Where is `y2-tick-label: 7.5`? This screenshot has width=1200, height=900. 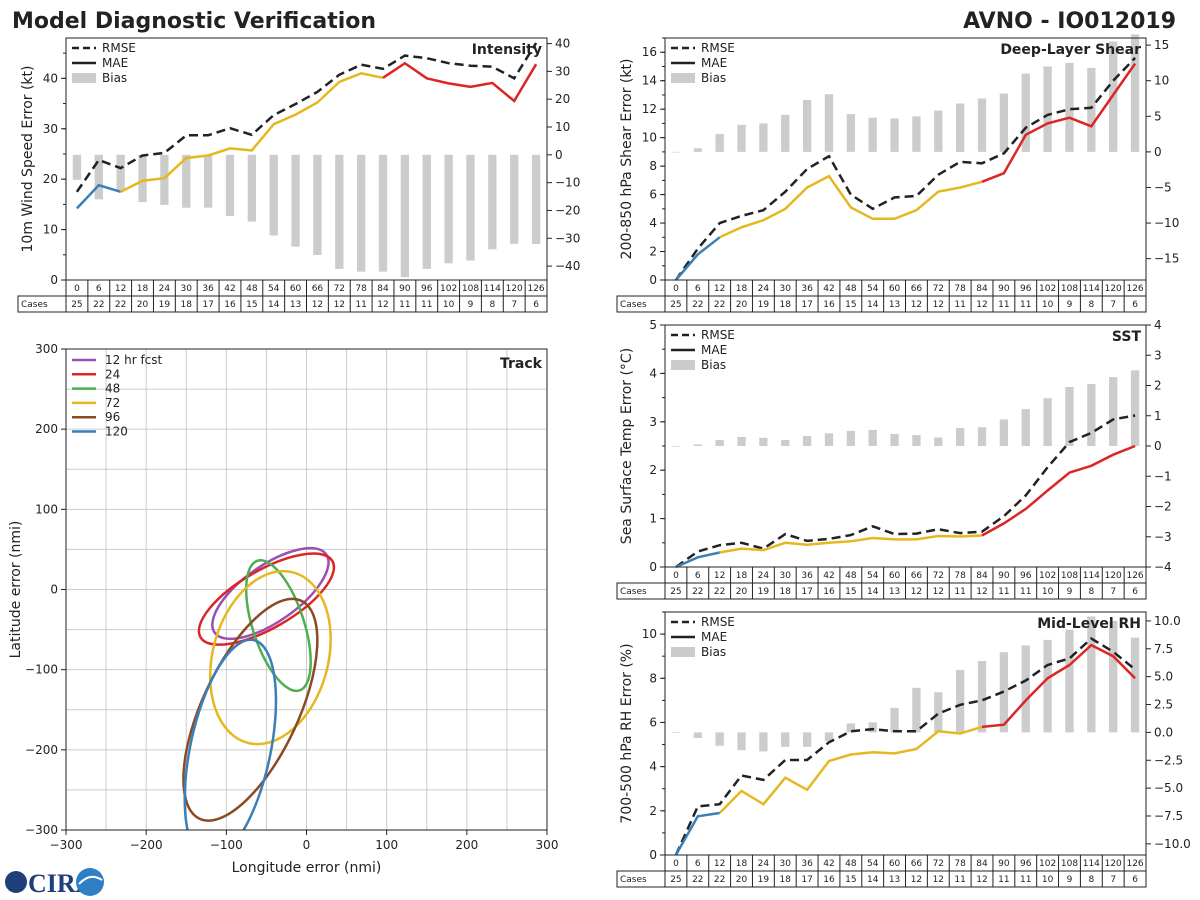 y2-tick-label: 7.5 is located at coordinates (1163, 649).